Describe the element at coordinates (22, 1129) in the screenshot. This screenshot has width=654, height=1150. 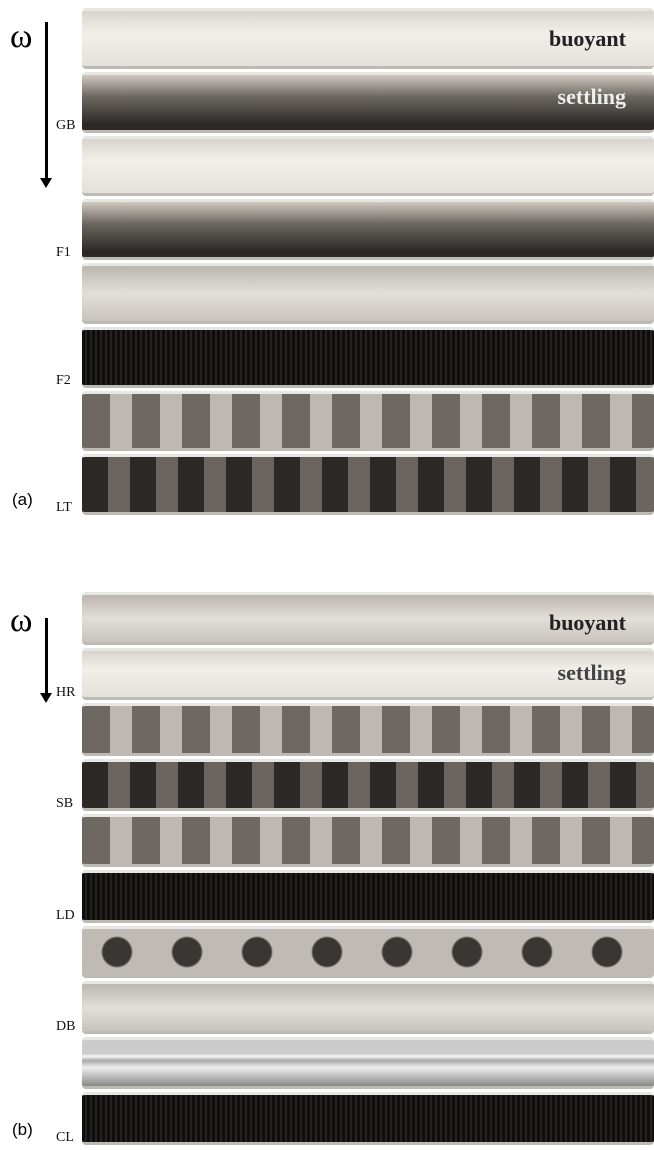
I see `panel-label: (b)` at that location.